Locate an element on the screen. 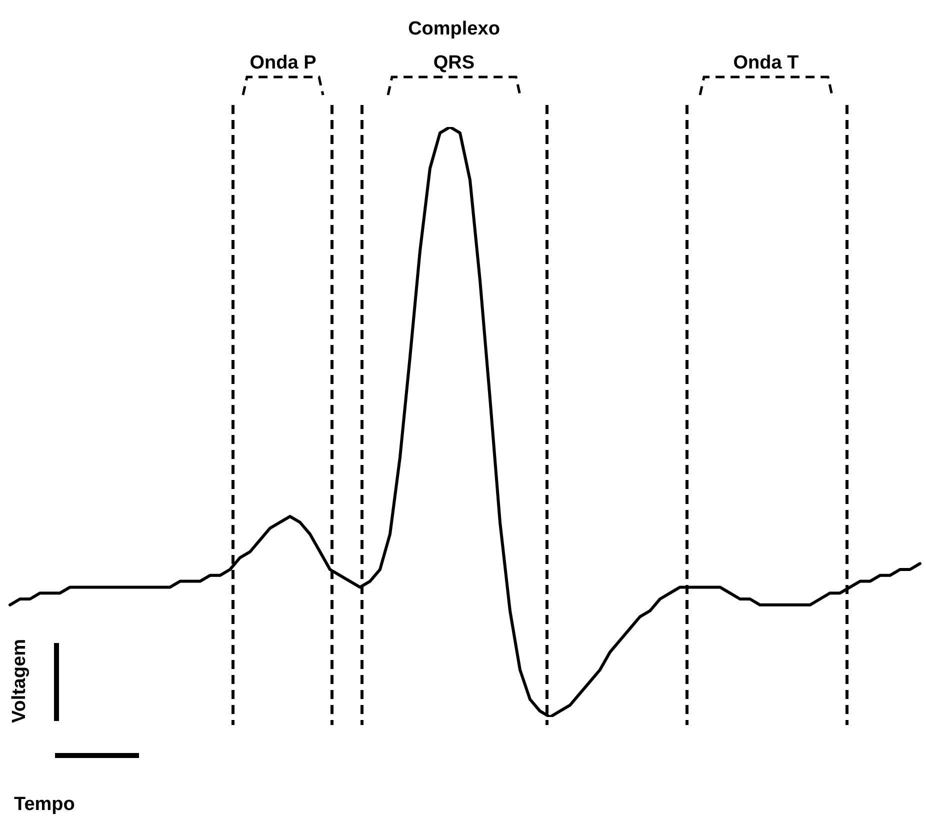  text: Complexo QRS is located at coordinates (454, 46).